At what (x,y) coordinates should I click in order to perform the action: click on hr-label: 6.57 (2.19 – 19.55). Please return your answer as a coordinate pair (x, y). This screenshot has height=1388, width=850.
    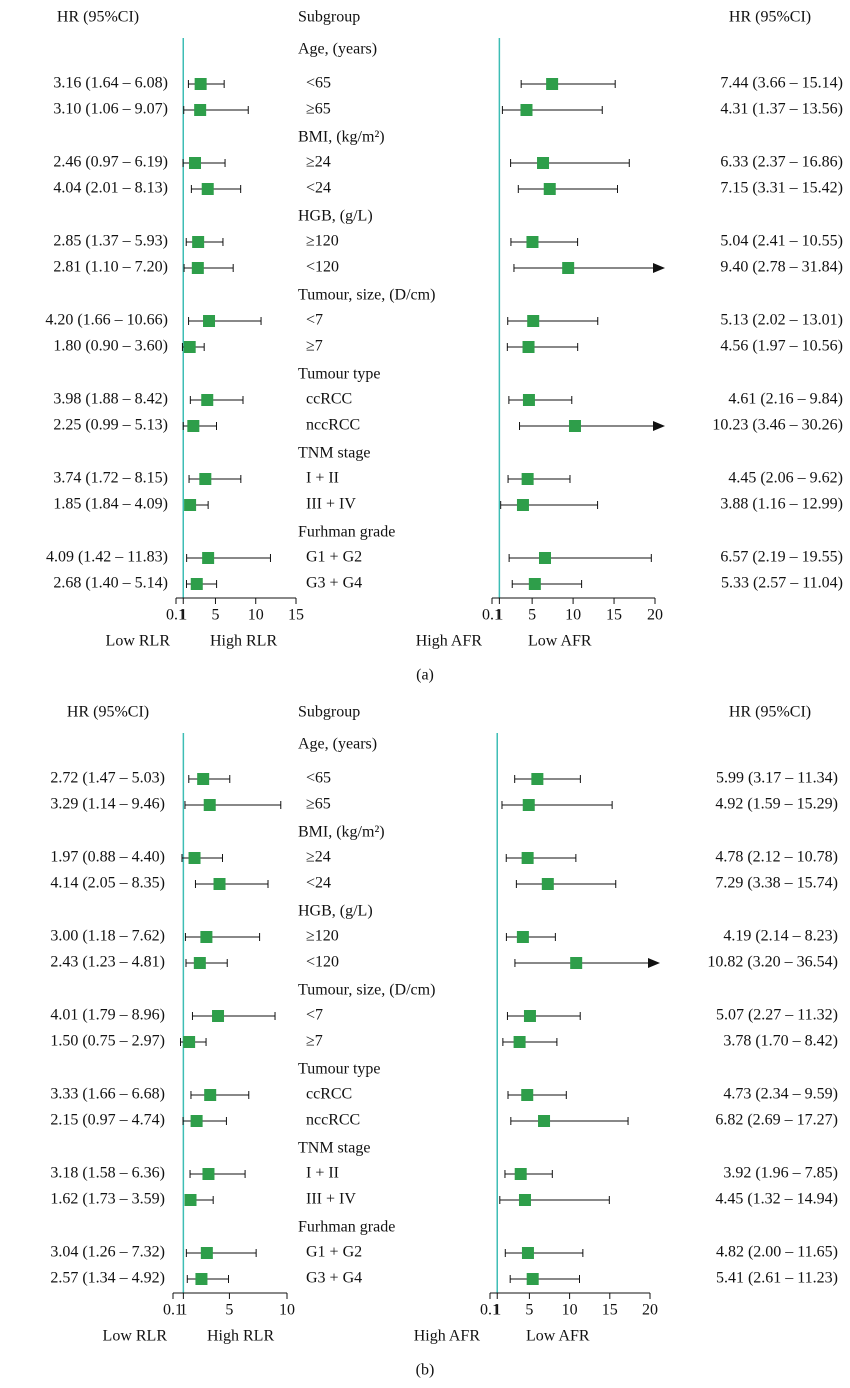
    Looking at the image, I should click on (781, 557).